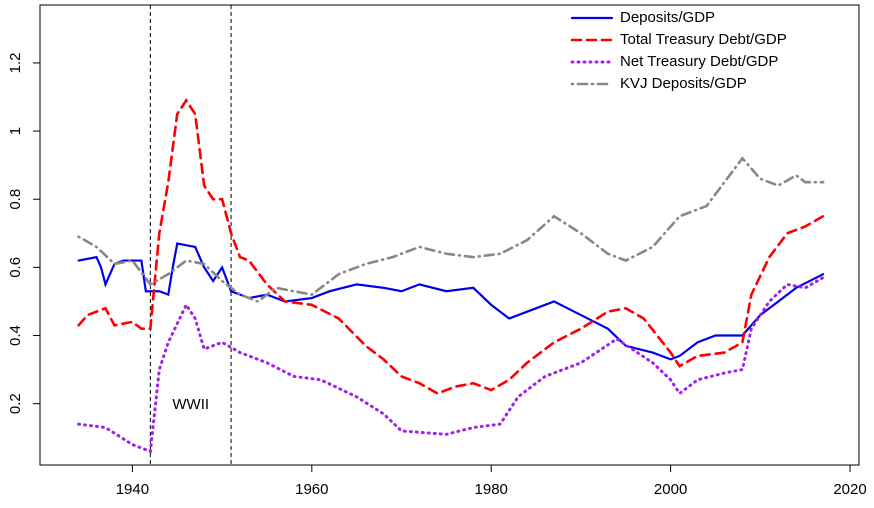 The image size is (874, 508). I want to click on y-tick-label: 0.6, so click(15, 267).